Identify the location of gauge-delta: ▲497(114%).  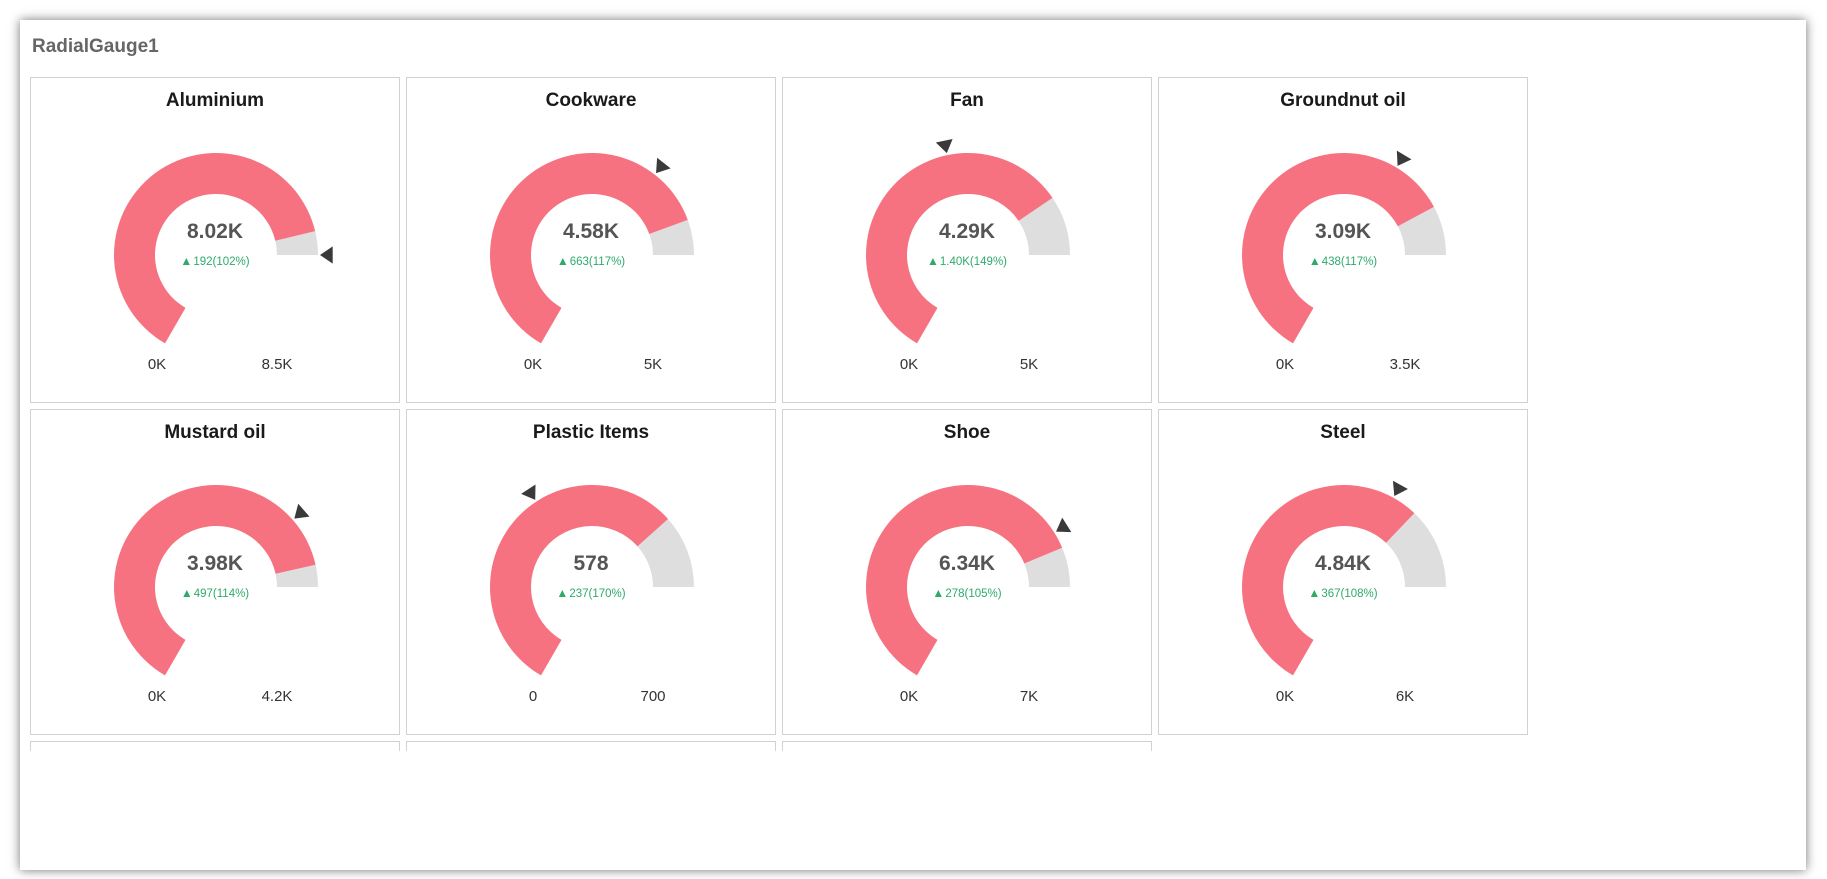
(215, 593).